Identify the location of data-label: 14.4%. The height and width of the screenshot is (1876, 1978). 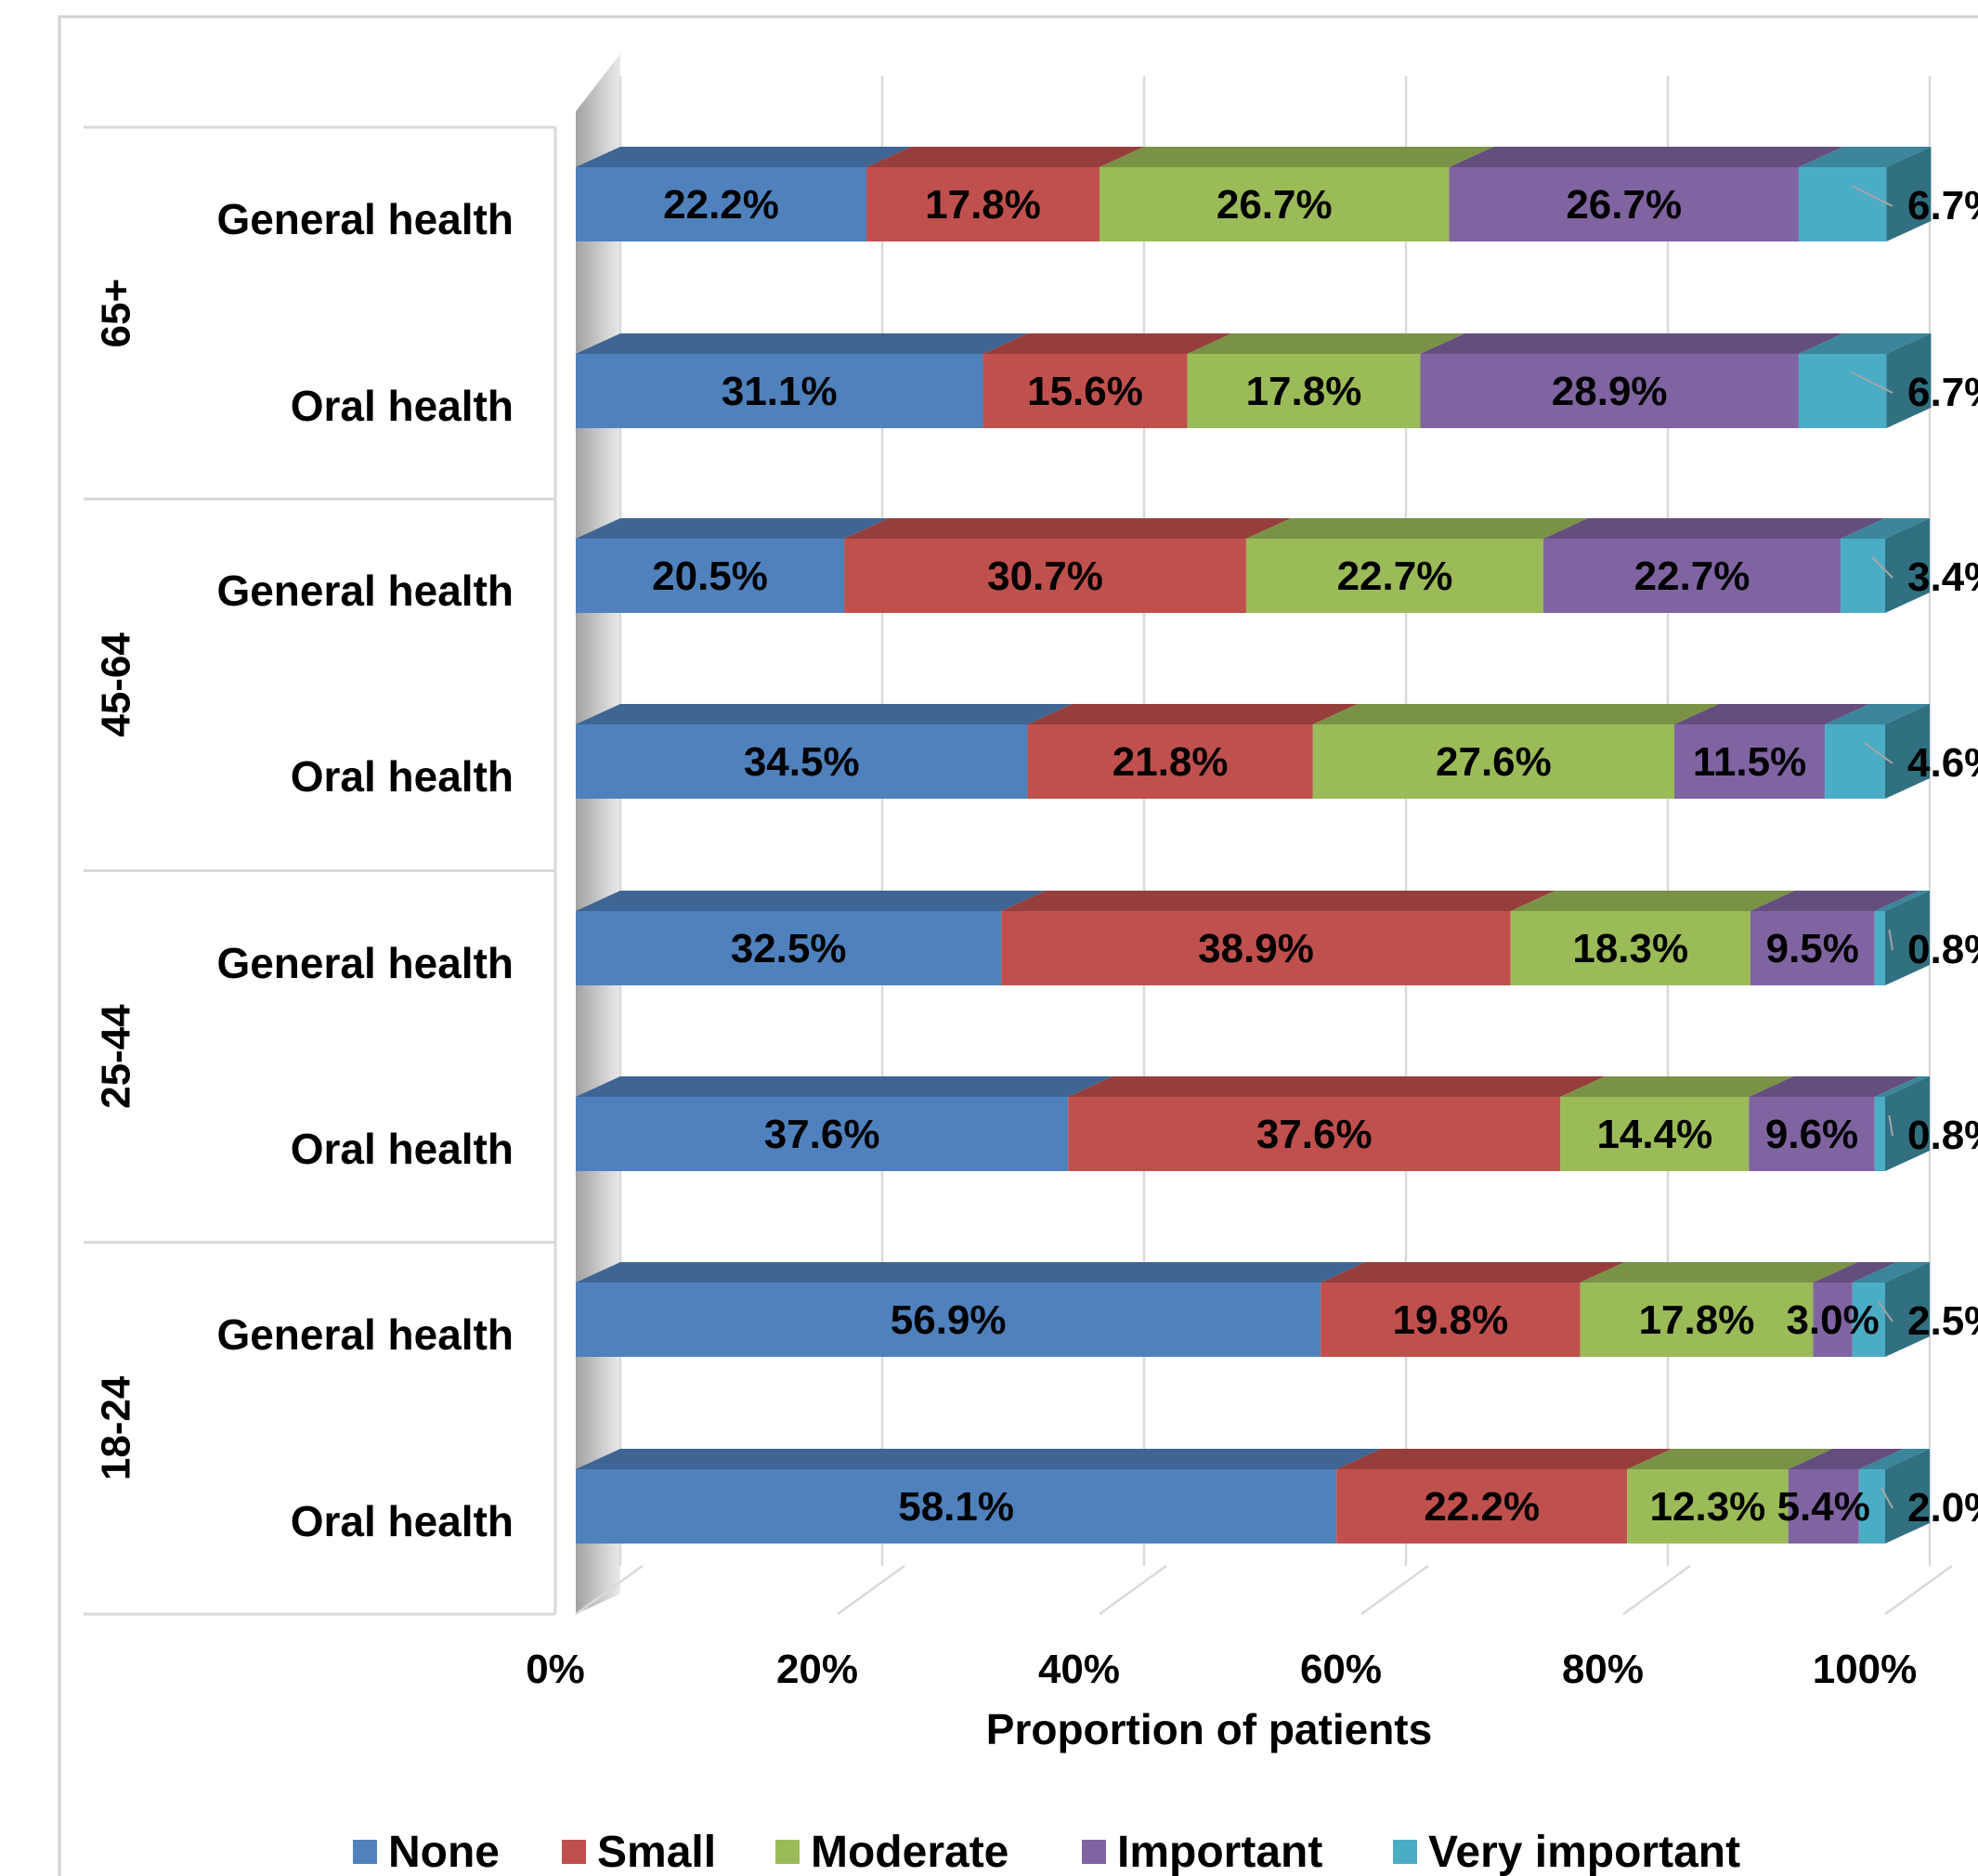
(1654, 1134).